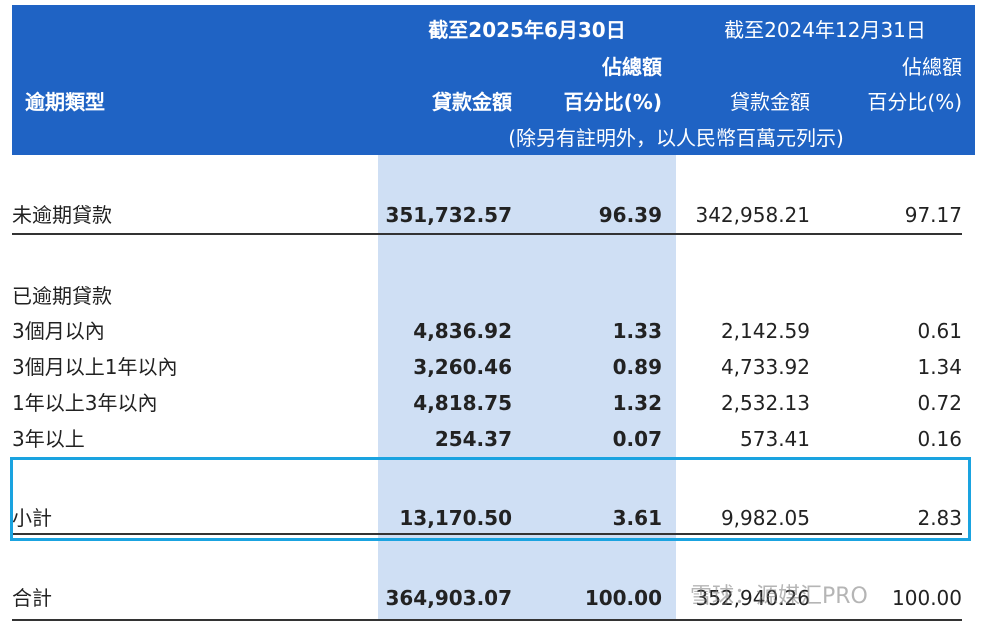 This screenshot has width=982, height=626. Describe the element at coordinates (455, 518) in the screenshot. I see `amount-current: 13,170.50` at that location.